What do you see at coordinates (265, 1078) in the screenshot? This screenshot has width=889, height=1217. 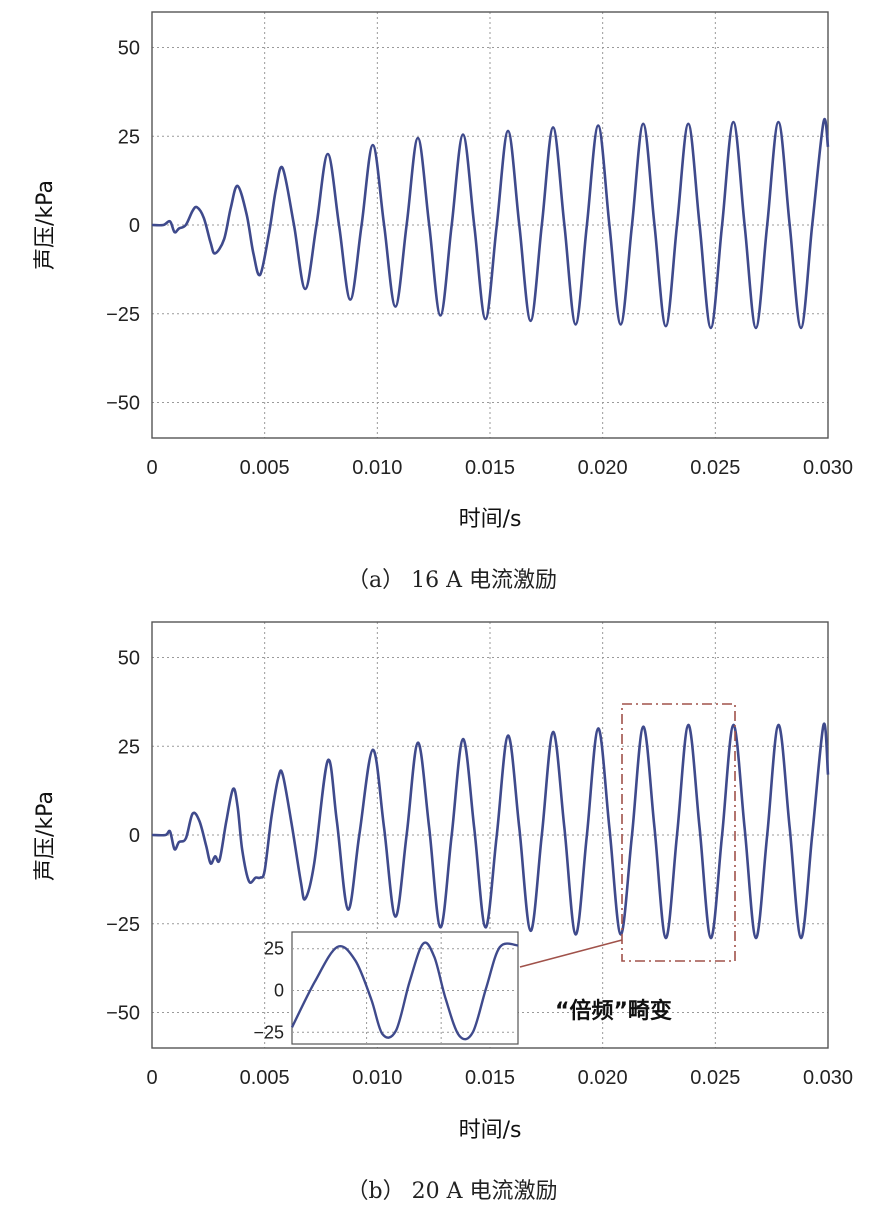 I see `x-tick-label-b-1: 0.005` at bounding box center [265, 1078].